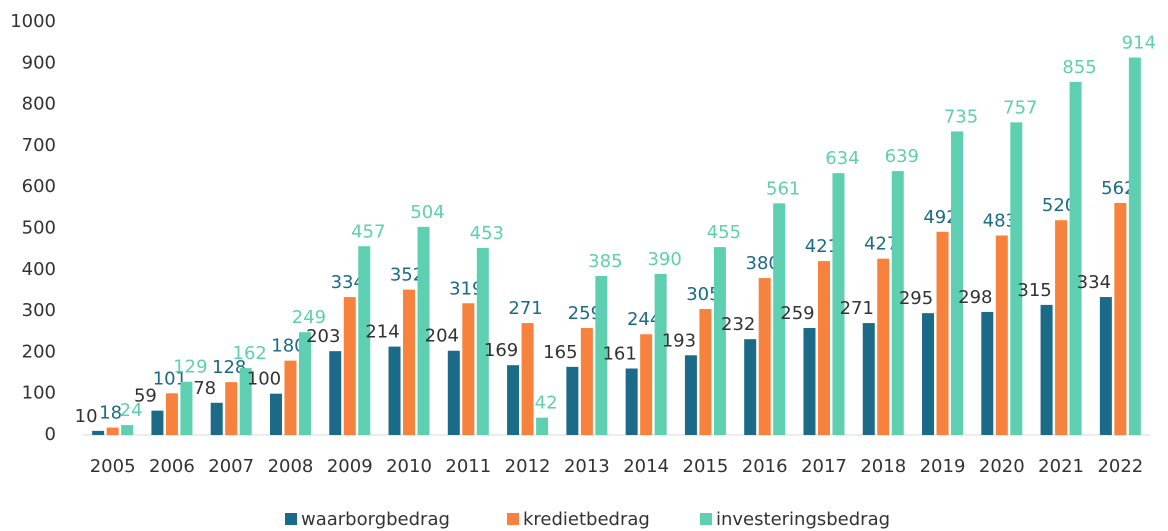 Image resolution: width=1168 pixels, height=531 pixels. I want to click on x-tick-label: 2010, so click(409, 466).